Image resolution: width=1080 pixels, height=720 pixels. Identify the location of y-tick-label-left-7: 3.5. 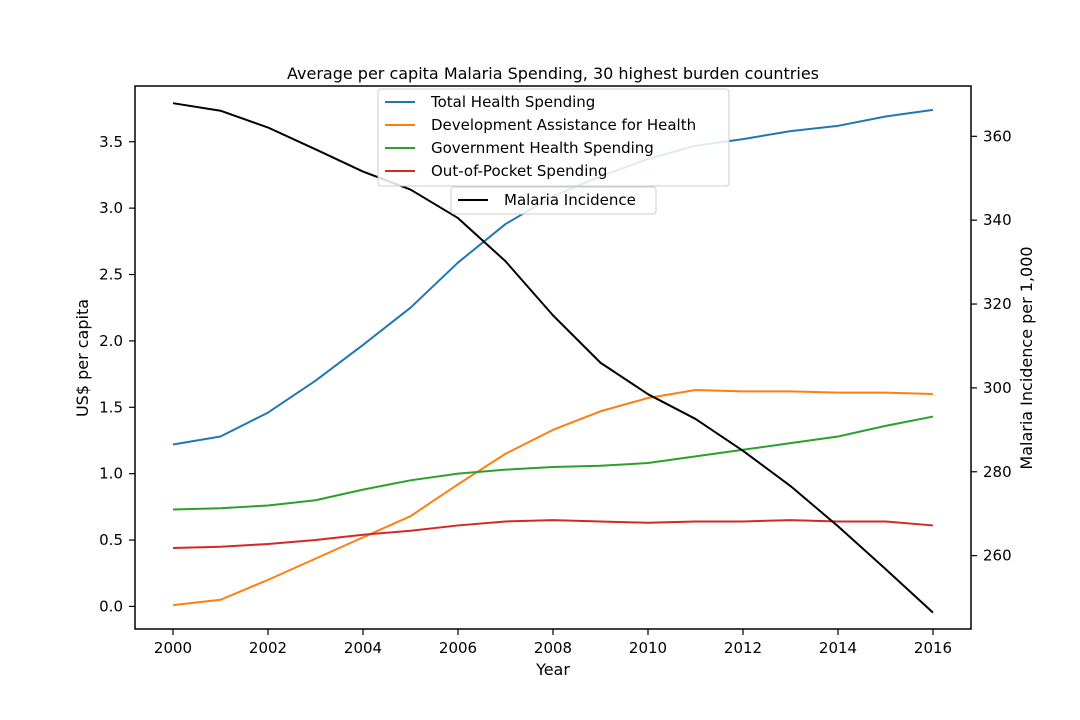
(111, 142).